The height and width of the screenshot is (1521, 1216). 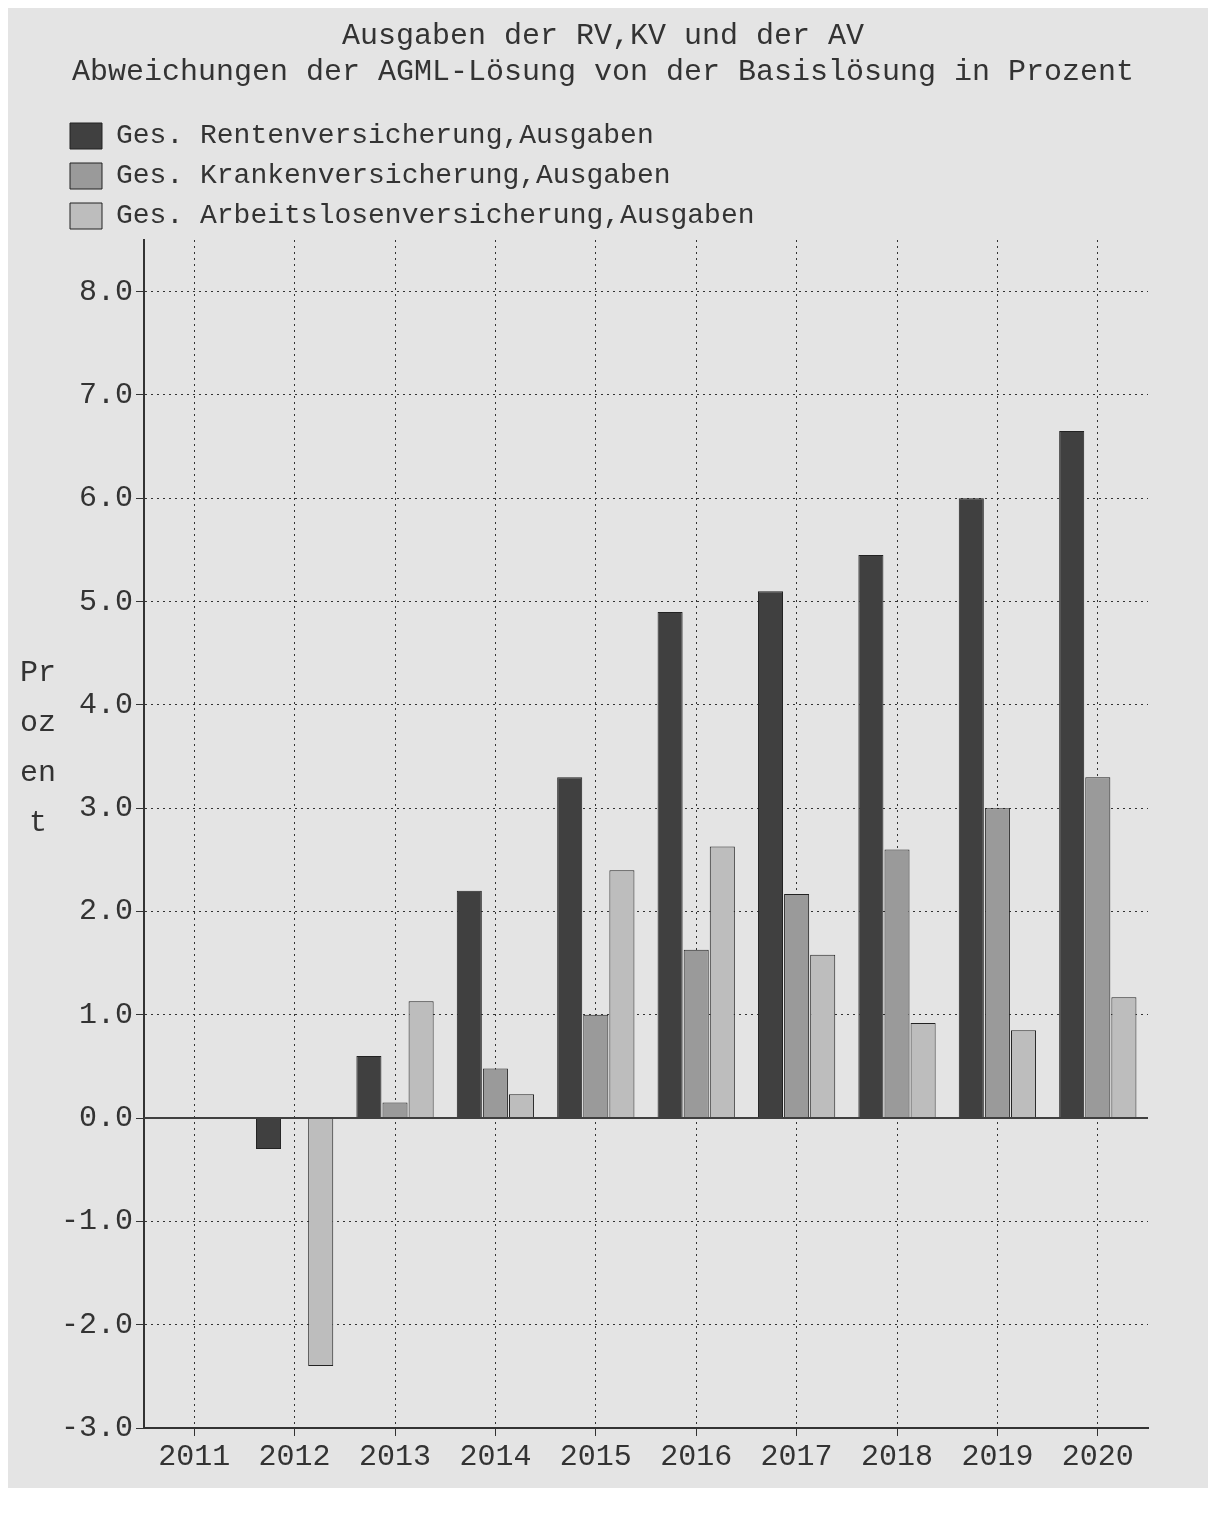 What do you see at coordinates (106, 394) in the screenshot?
I see `y-tick-label: 7.0` at bounding box center [106, 394].